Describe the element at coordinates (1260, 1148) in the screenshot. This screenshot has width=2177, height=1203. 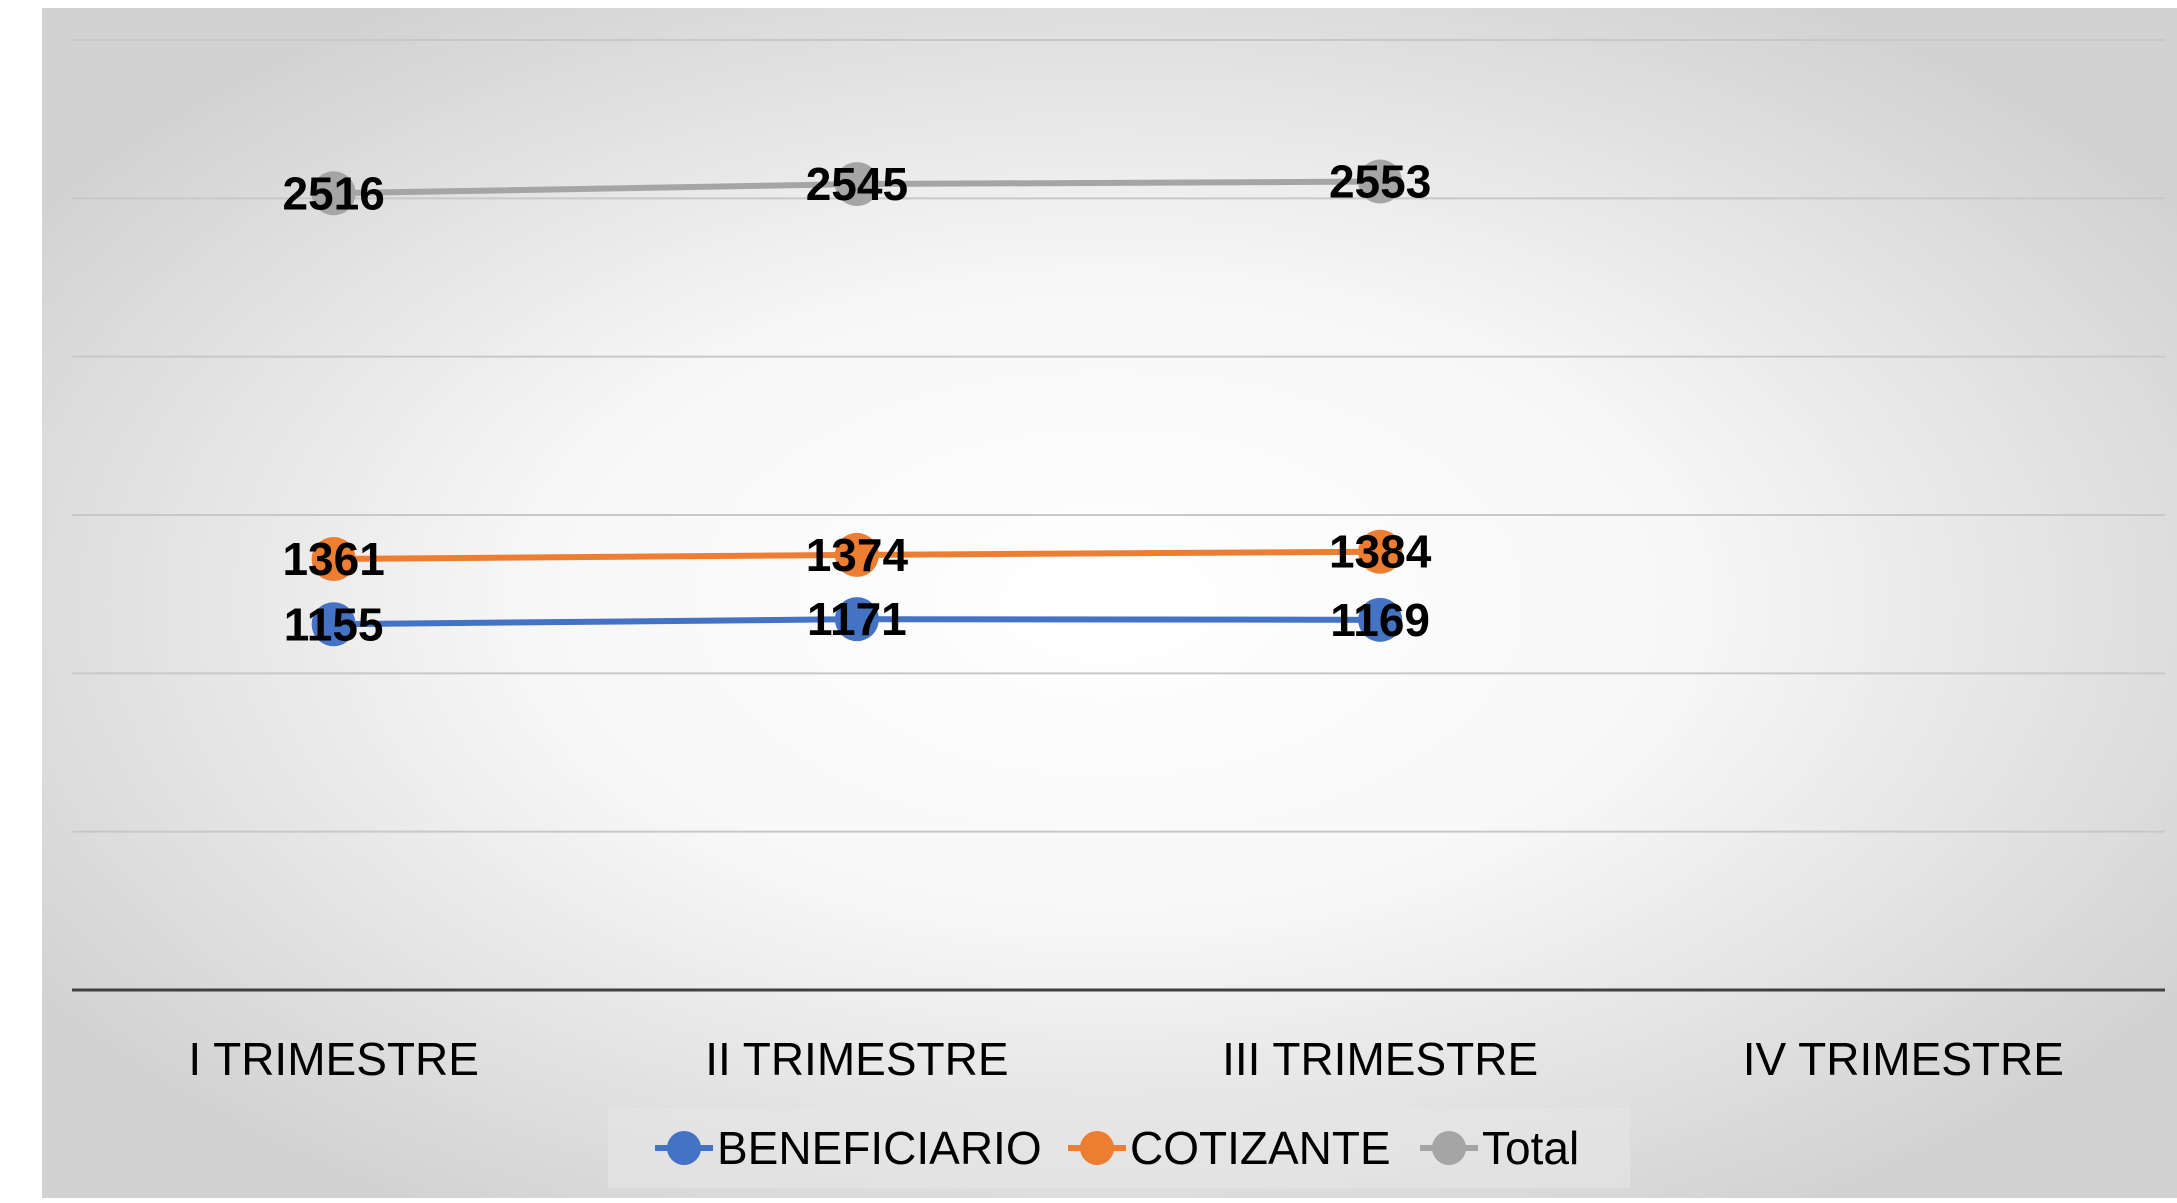
I see `legend-label: COTIZANTE` at that location.